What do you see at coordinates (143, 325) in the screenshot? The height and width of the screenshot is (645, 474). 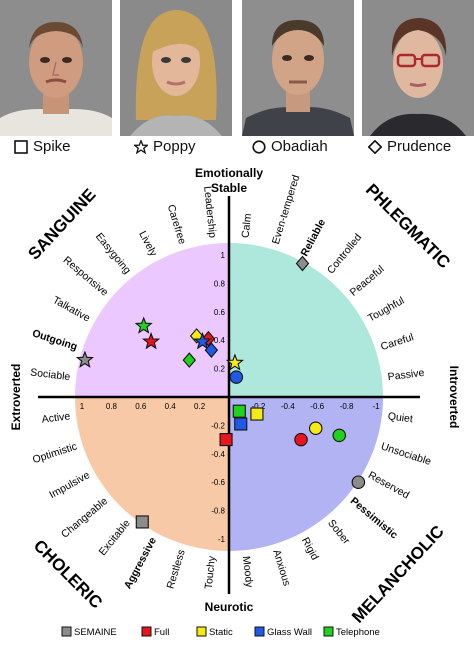 I see `point-telephone-poppy` at bounding box center [143, 325].